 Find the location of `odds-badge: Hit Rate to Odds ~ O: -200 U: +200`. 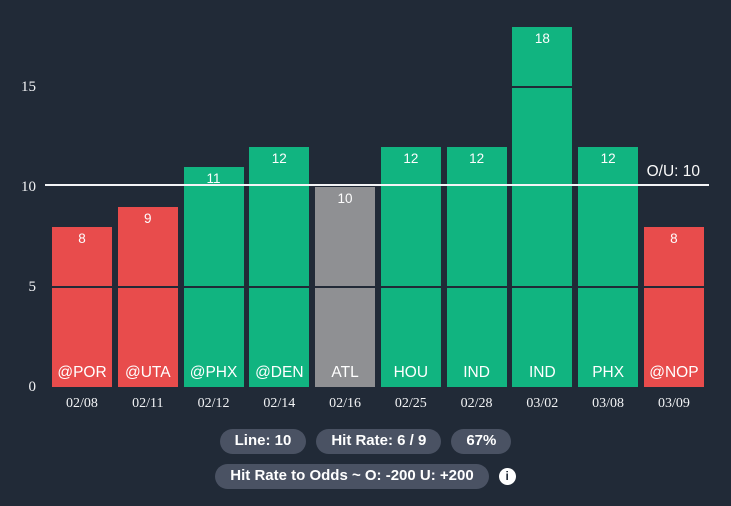

odds-badge: Hit Rate to Odds ~ O: -200 U: +200 is located at coordinates (352, 476).